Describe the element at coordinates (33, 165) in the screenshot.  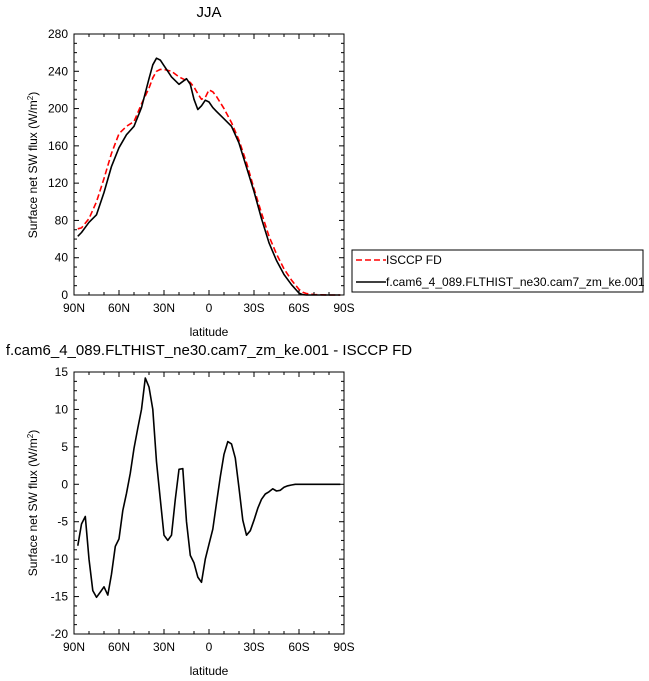
I see `top-y-axis-label: Surface net SW flux (W/m2)` at that location.